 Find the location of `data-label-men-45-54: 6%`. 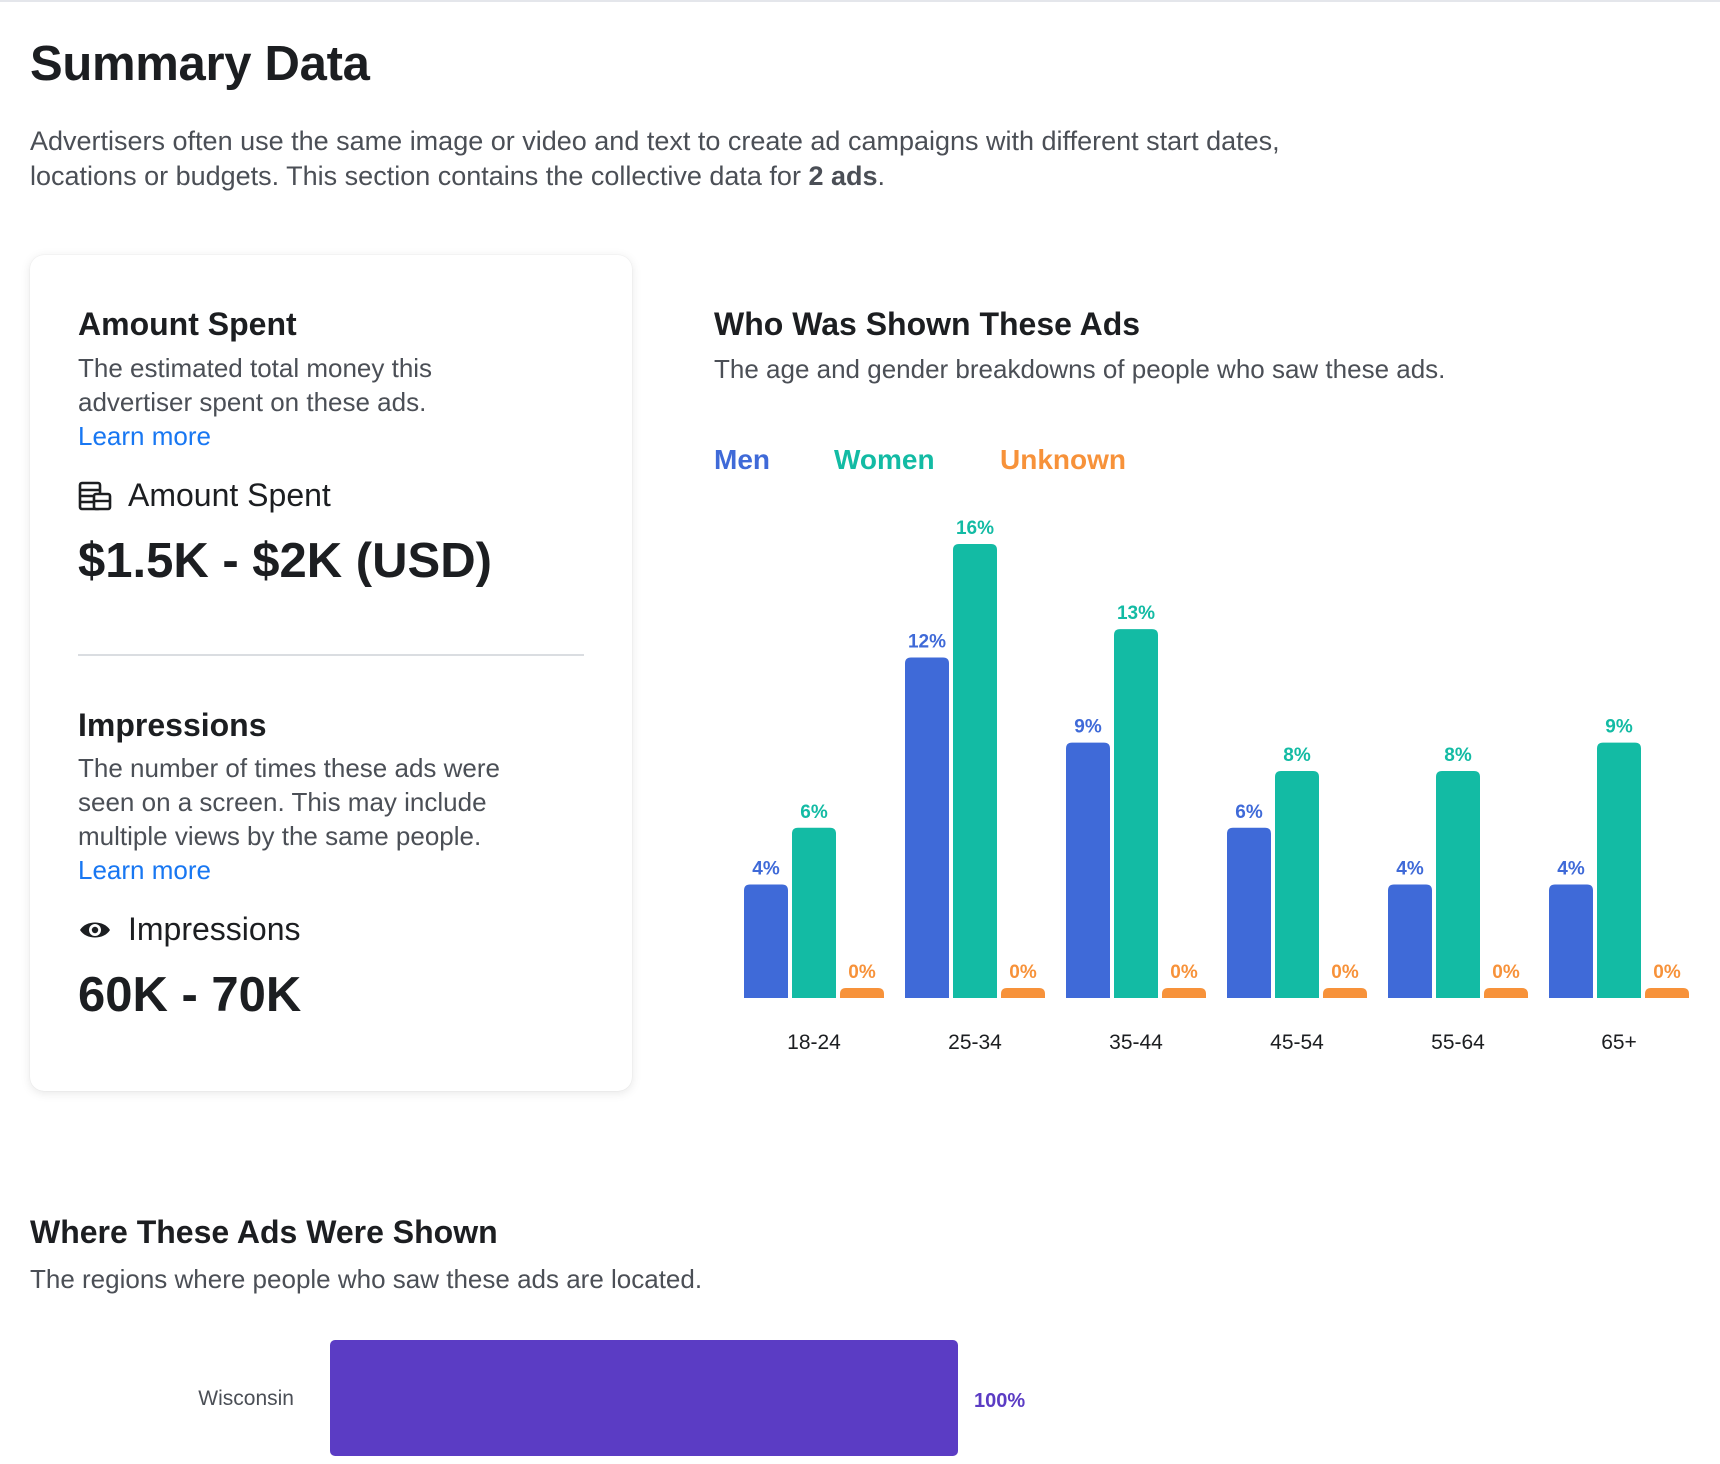

data-label-men-45-54: 6% is located at coordinates (1249, 812).